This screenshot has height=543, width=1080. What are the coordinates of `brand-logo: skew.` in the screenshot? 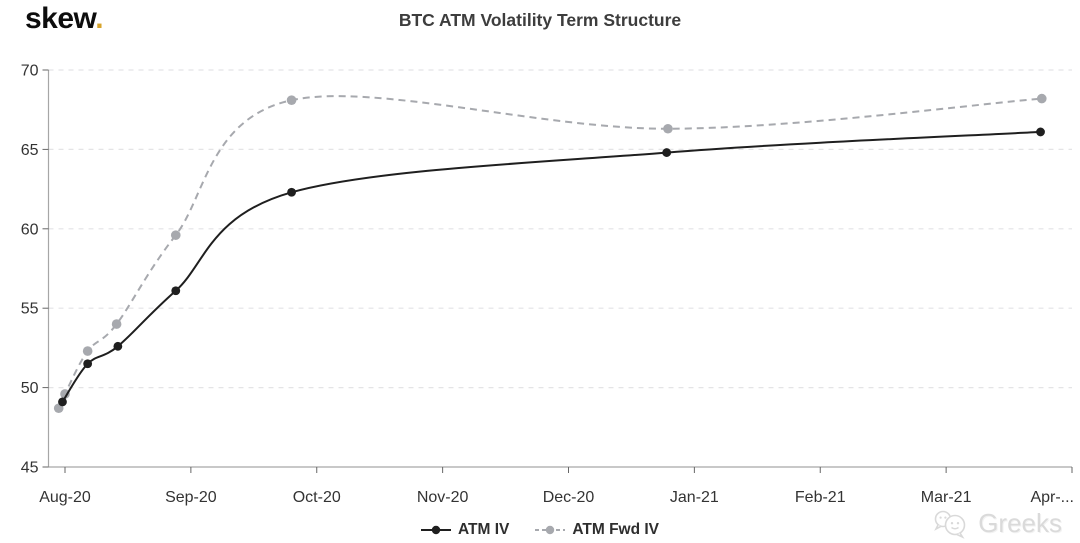 It's located at (64, 19).